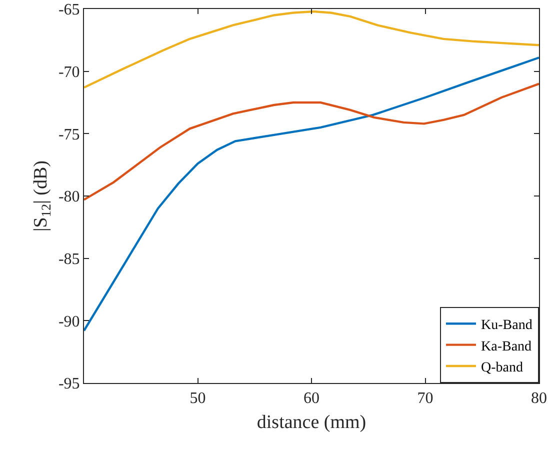  Describe the element at coordinates (69, 384) in the screenshot. I see `y-tick-label: -95` at that location.